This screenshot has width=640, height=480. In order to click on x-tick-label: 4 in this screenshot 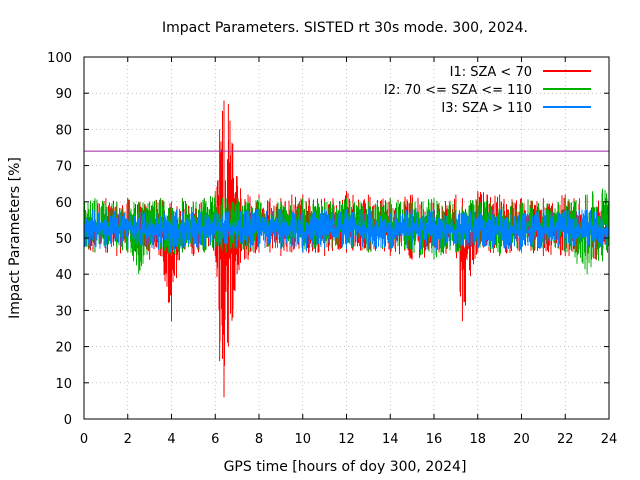, I will do `click(171, 439)`.